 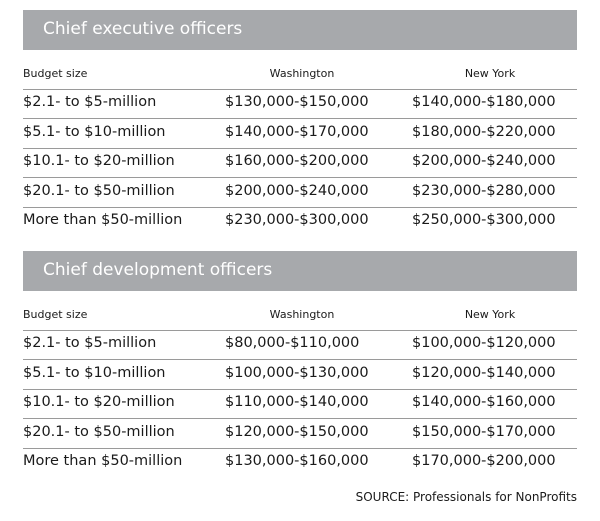 What do you see at coordinates (297, 372) in the screenshot?
I see `table-cell: $100,000-$130,000` at bounding box center [297, 372].